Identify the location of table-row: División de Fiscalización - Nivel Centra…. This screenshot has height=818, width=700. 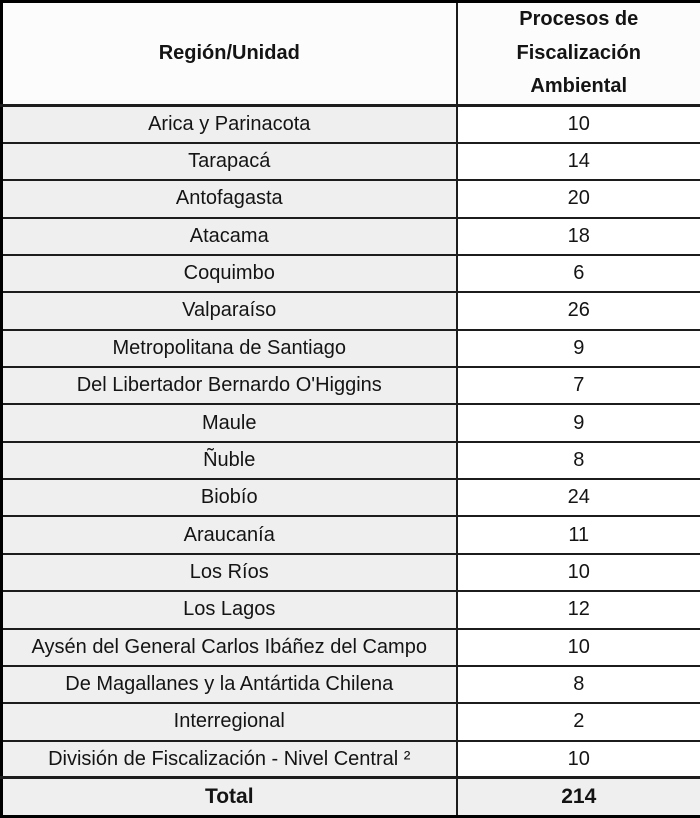
(350, 759).